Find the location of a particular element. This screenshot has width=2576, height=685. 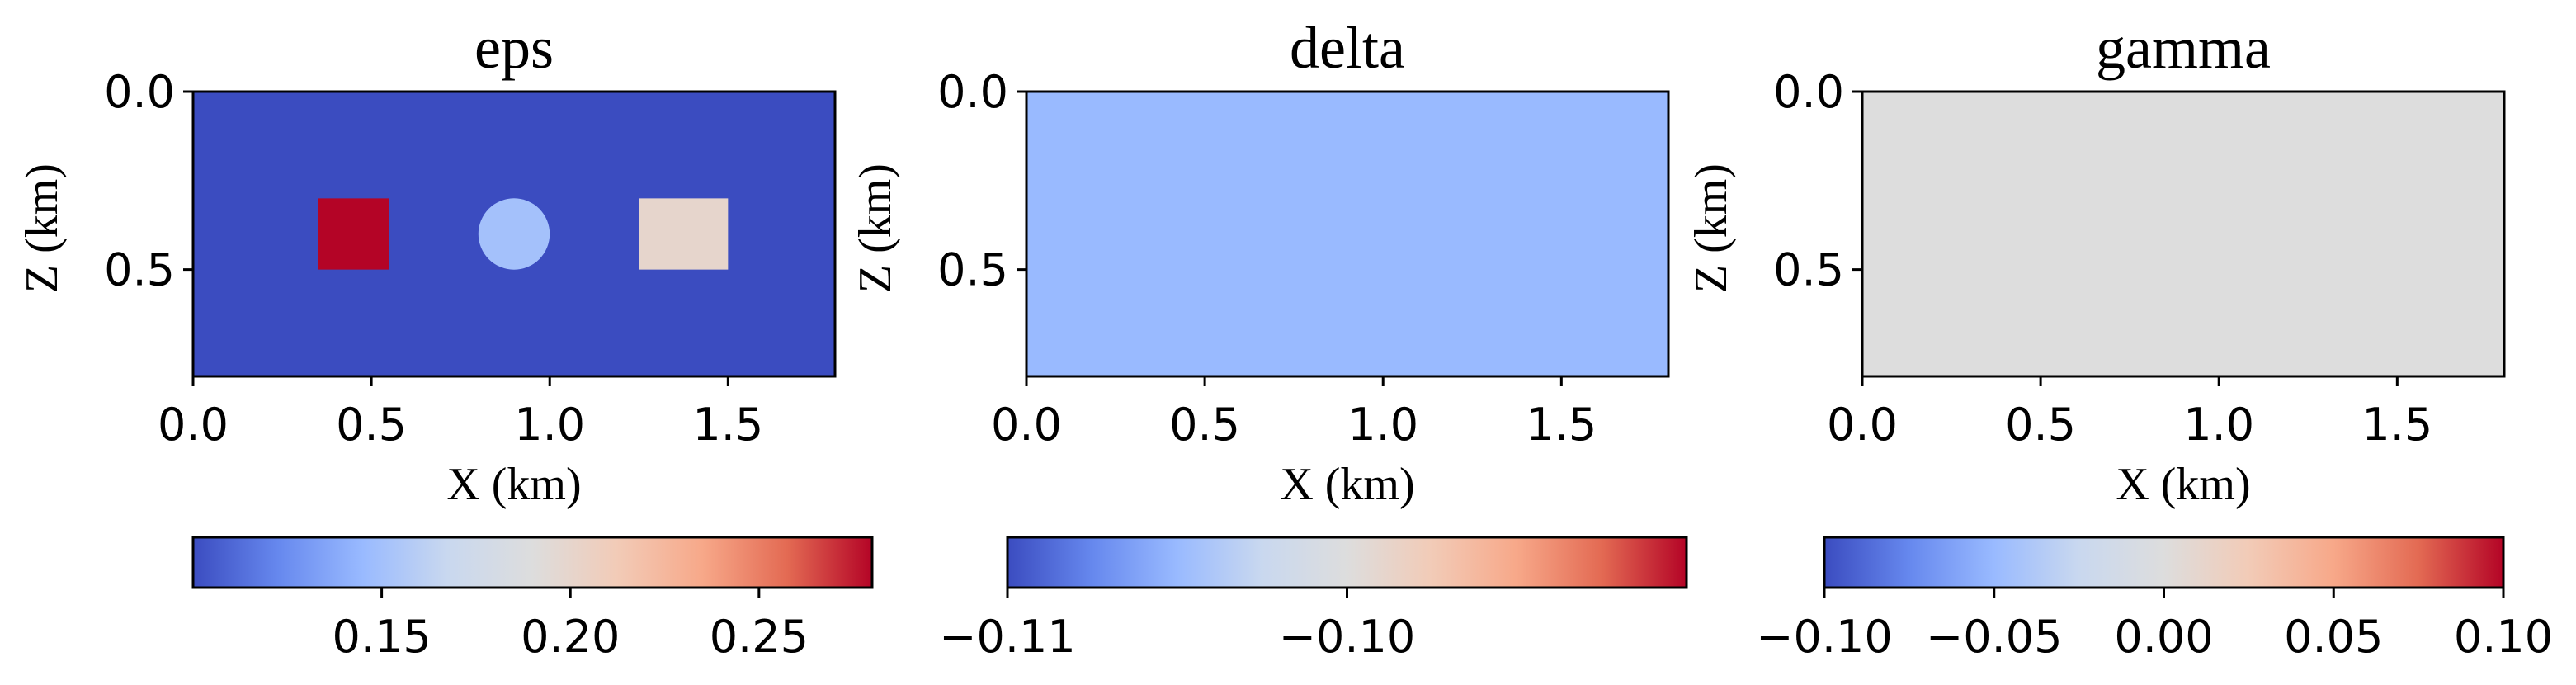

colorbar-tick-label: 0.10 is located at coordinates (2503, 637).